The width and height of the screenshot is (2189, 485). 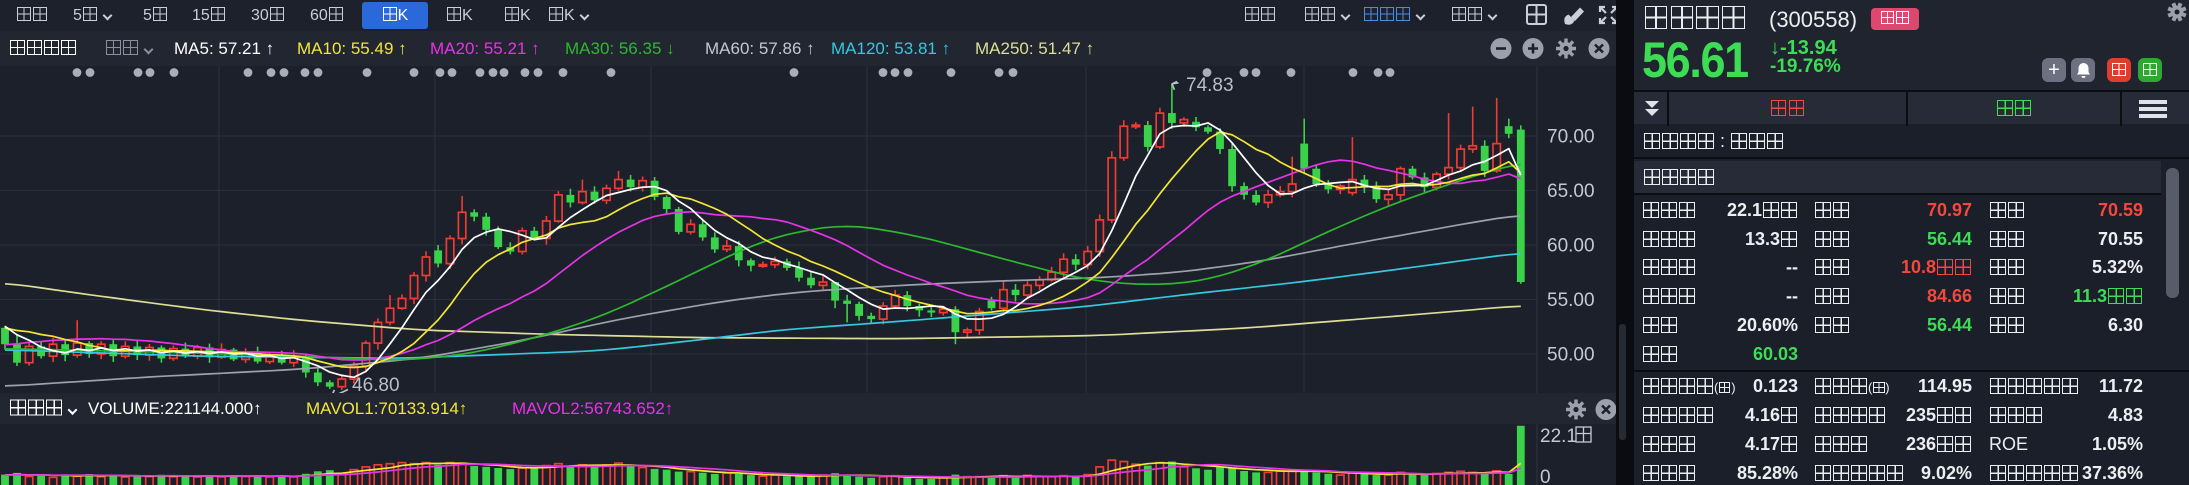 I want to click on svg-text: 74.83, so click(x=1210, y=85).